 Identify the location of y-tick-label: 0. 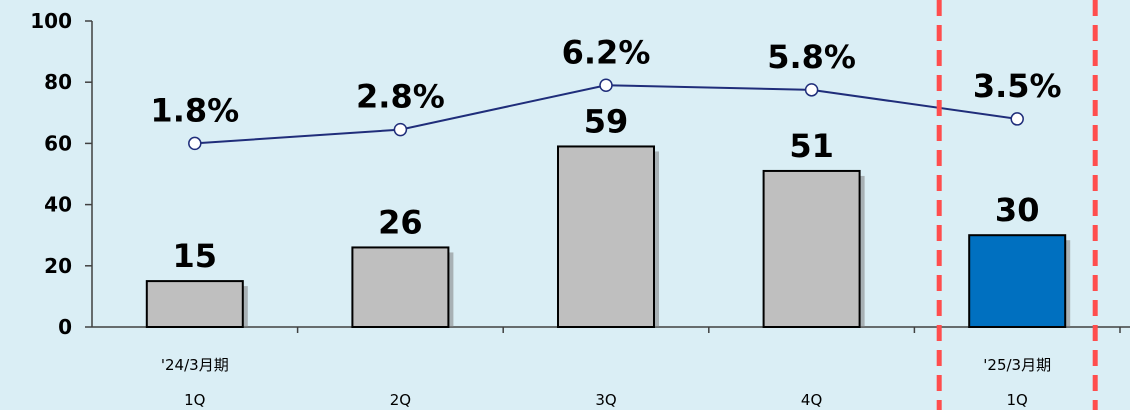
(65, 327).